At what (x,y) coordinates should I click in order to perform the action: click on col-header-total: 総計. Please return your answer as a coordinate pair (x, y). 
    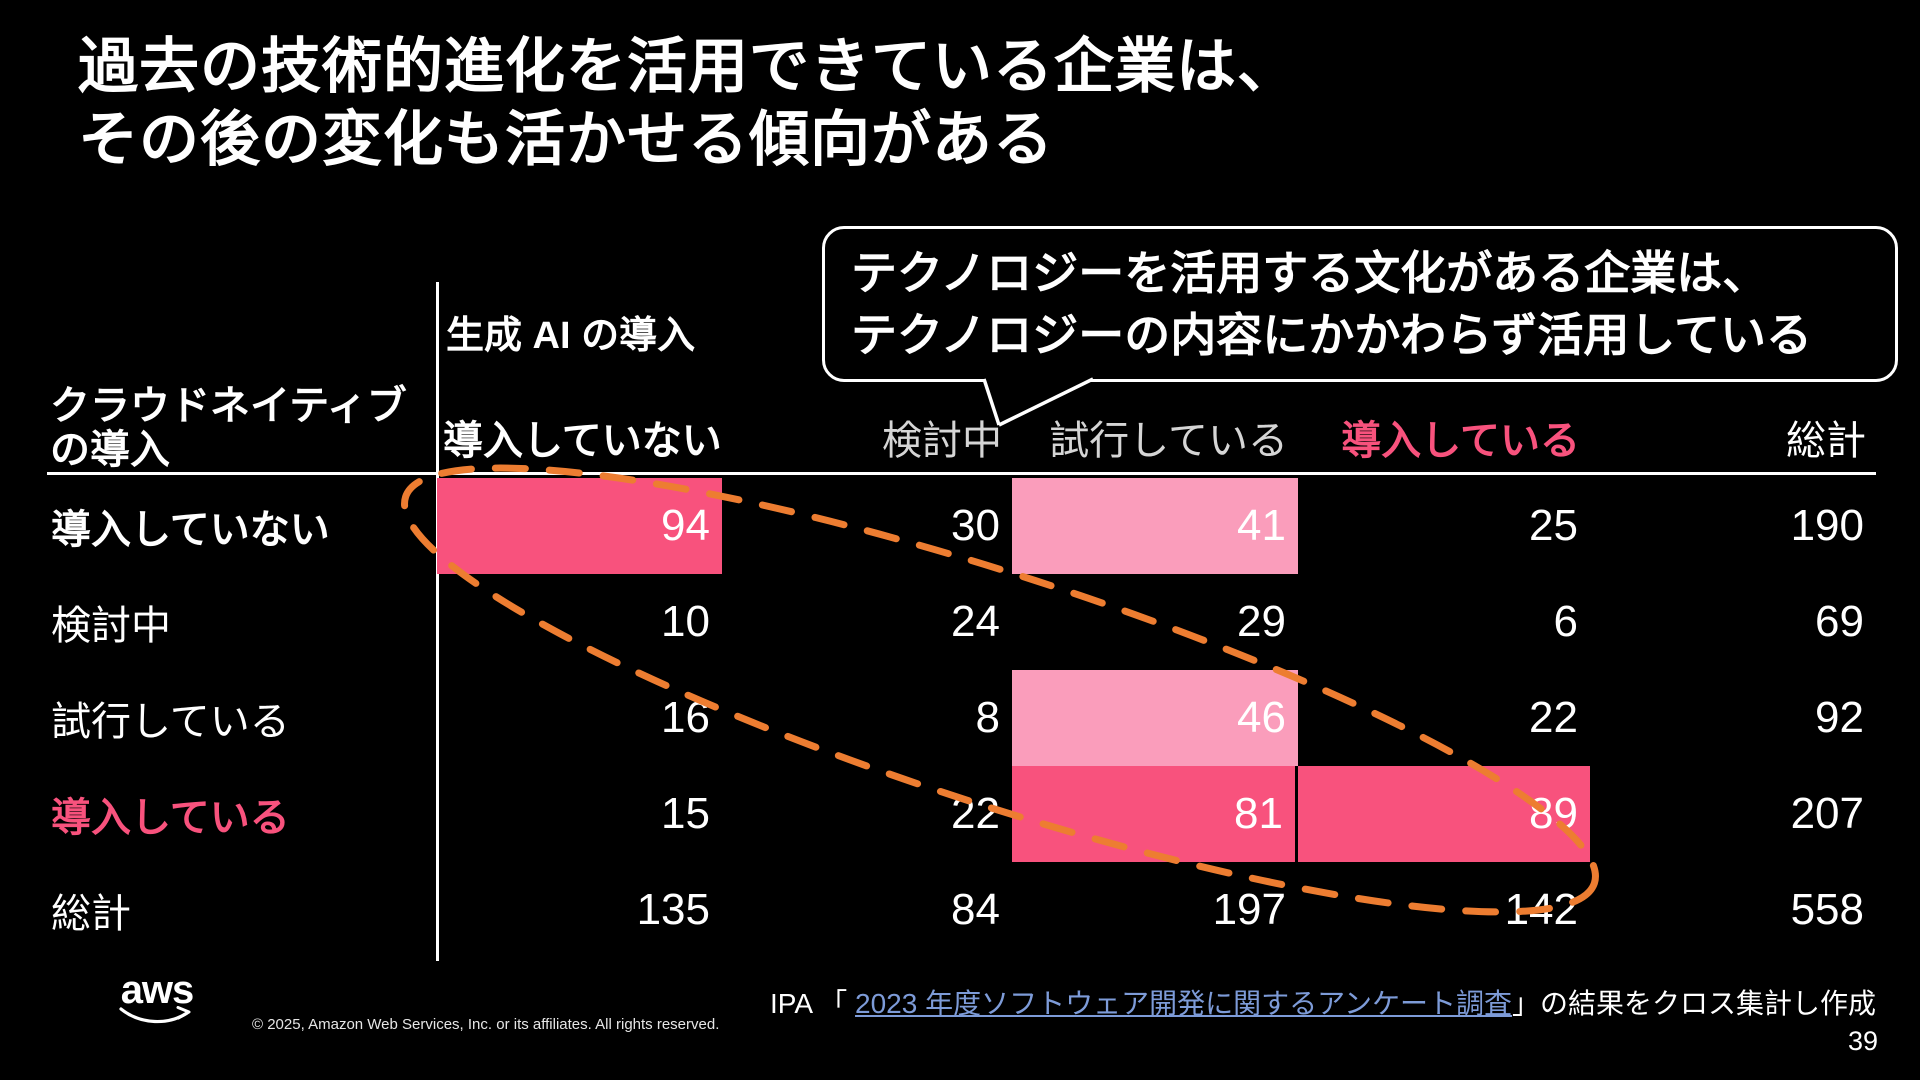
    Looking at the image, I should click on (1826, 441).